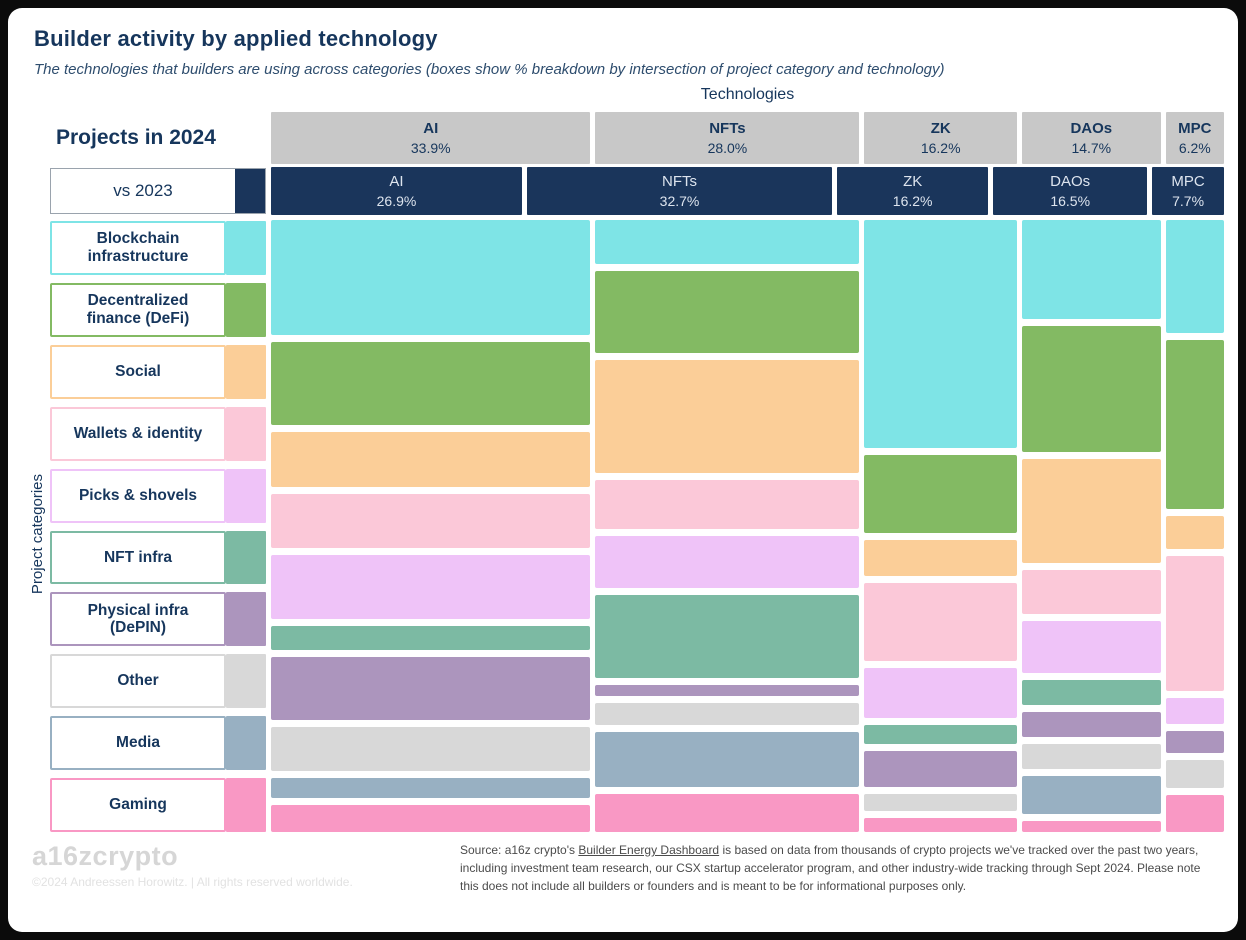  I want to click on cell-nfts-social, so click(727, 416).